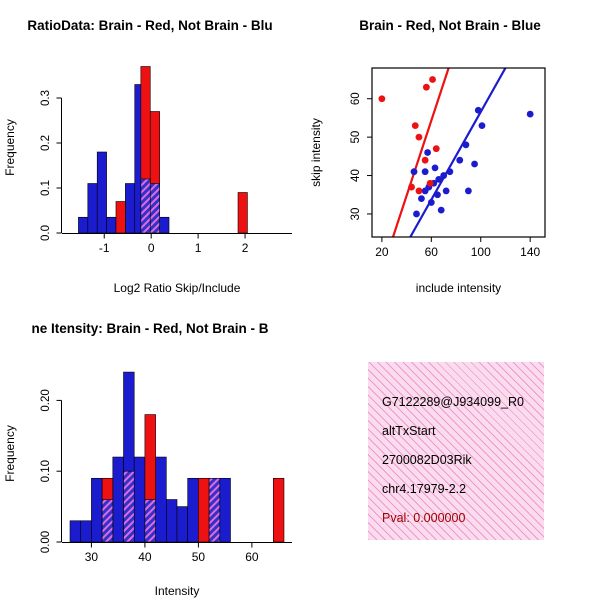  I want to click on locus: chr4.17979-2.2, so click(424, 489).